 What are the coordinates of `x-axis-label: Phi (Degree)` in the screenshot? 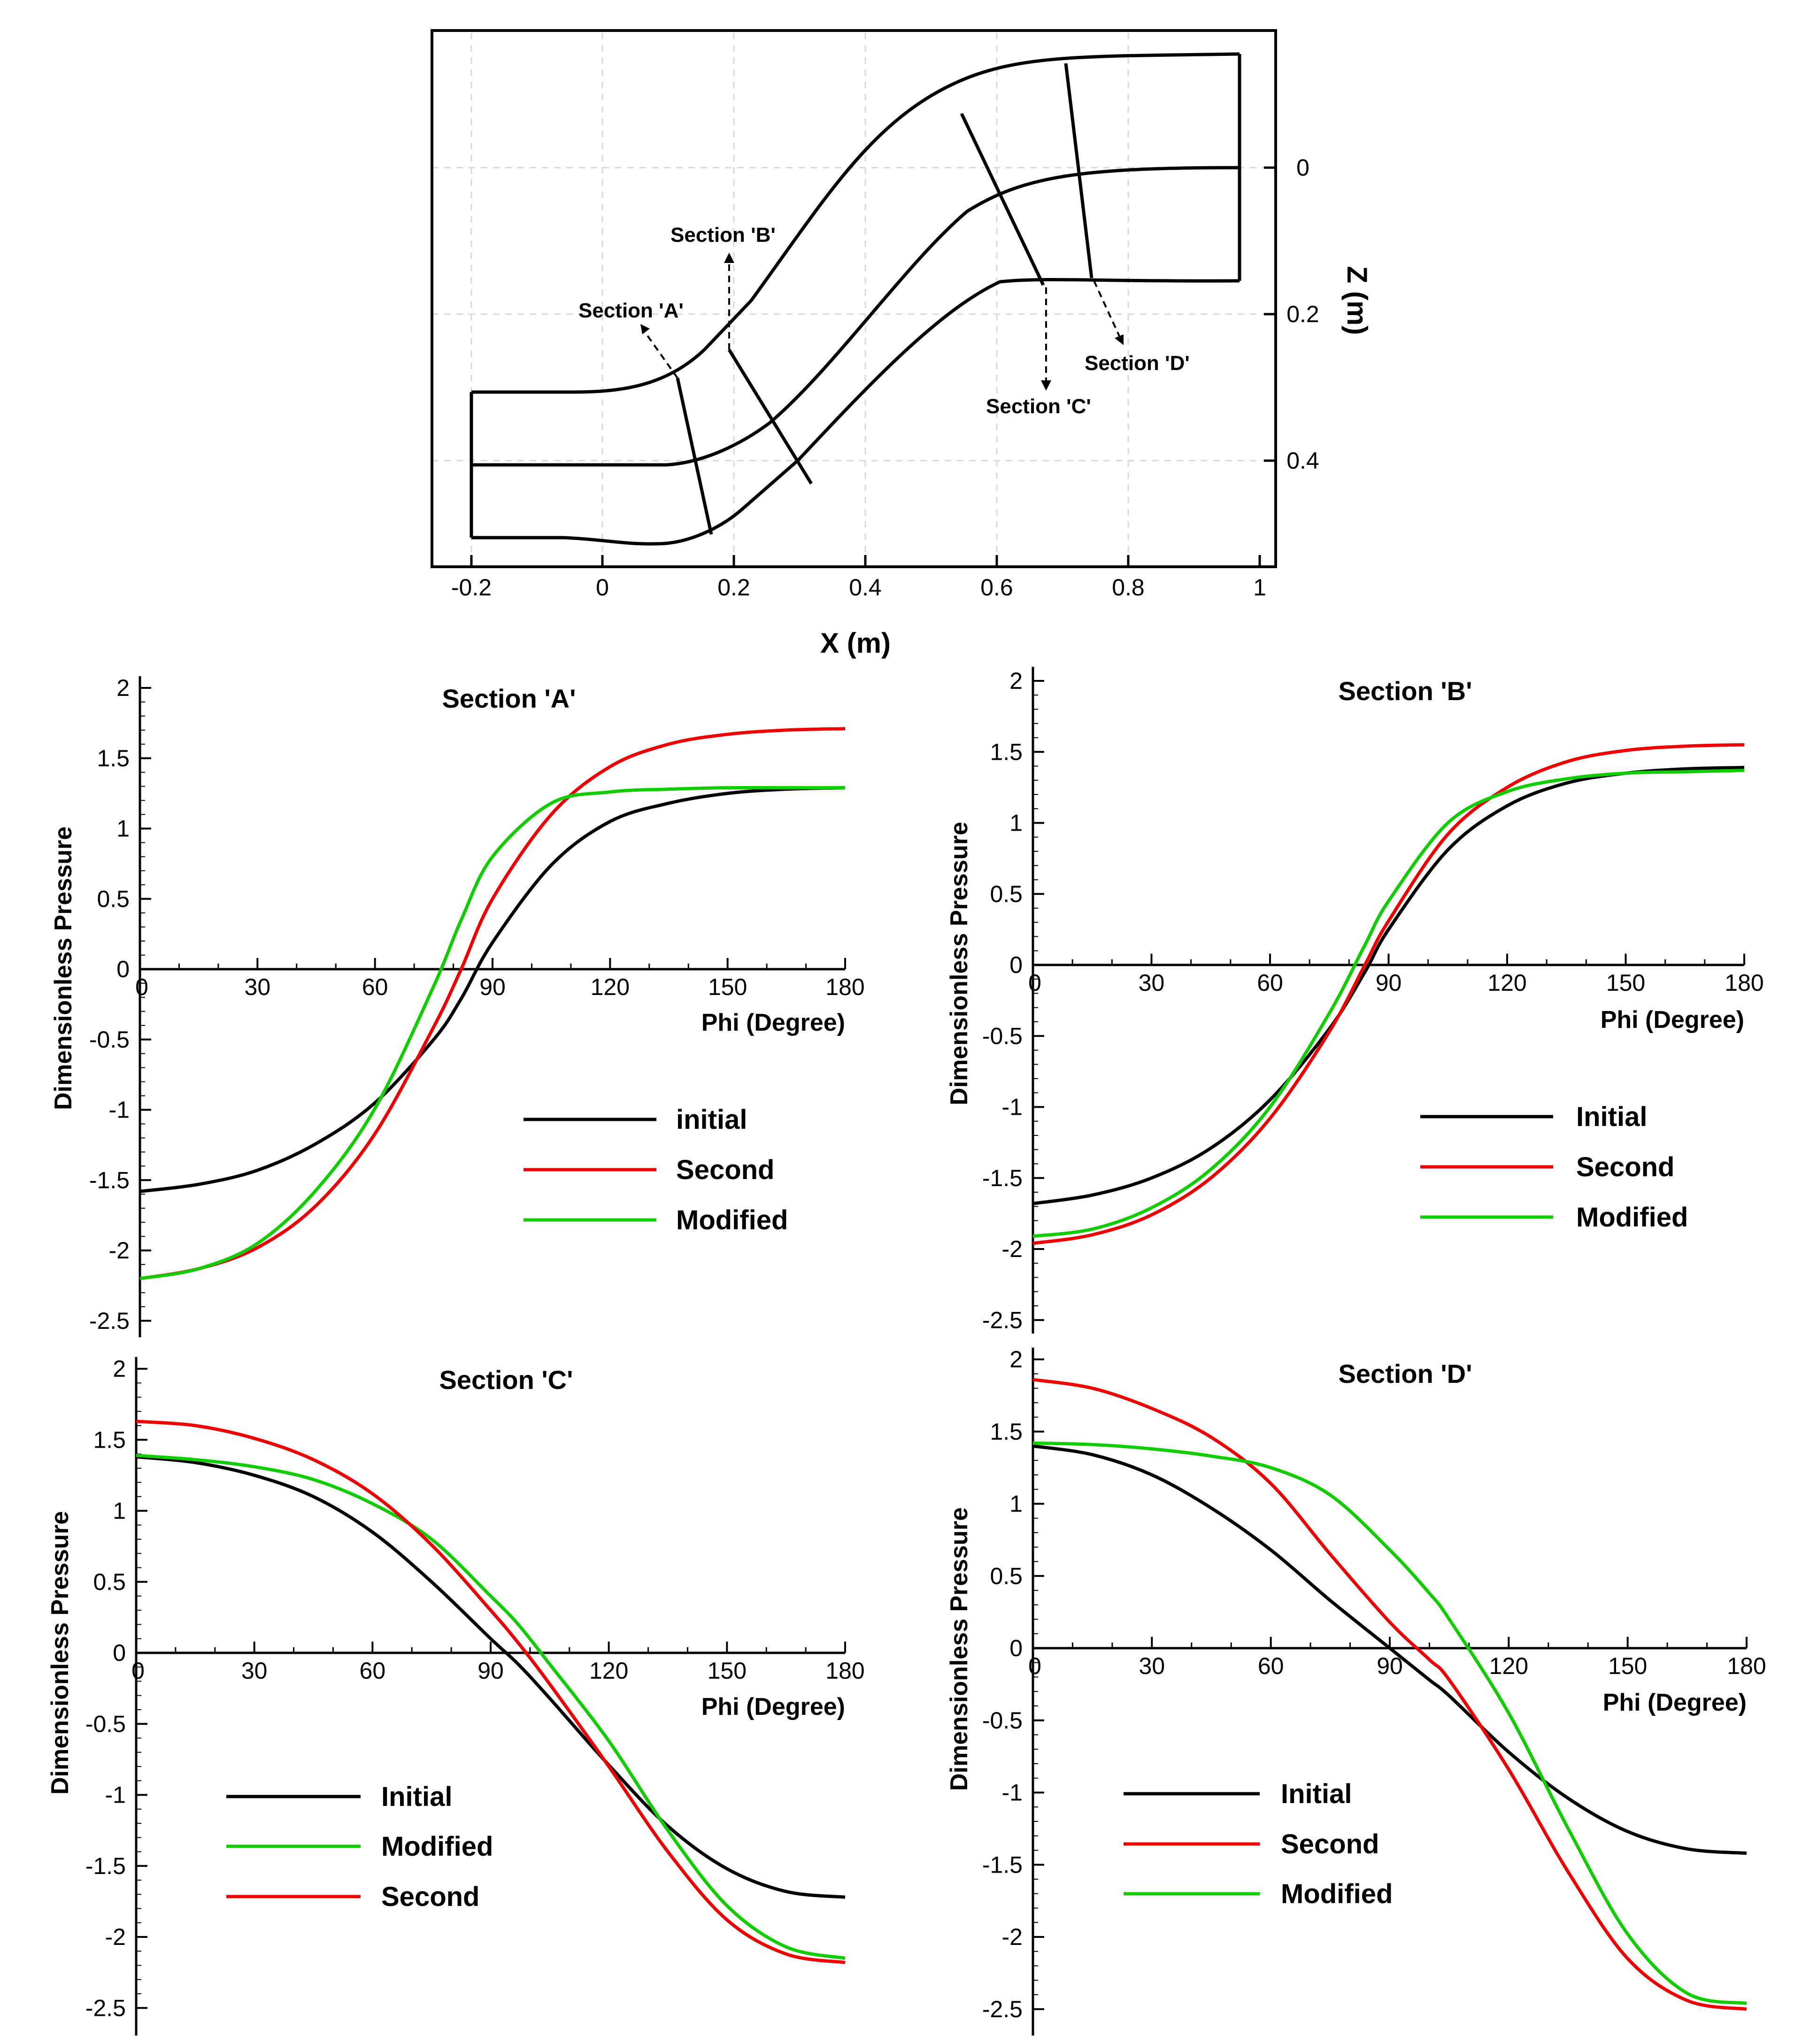 It's located at (773, 1706).